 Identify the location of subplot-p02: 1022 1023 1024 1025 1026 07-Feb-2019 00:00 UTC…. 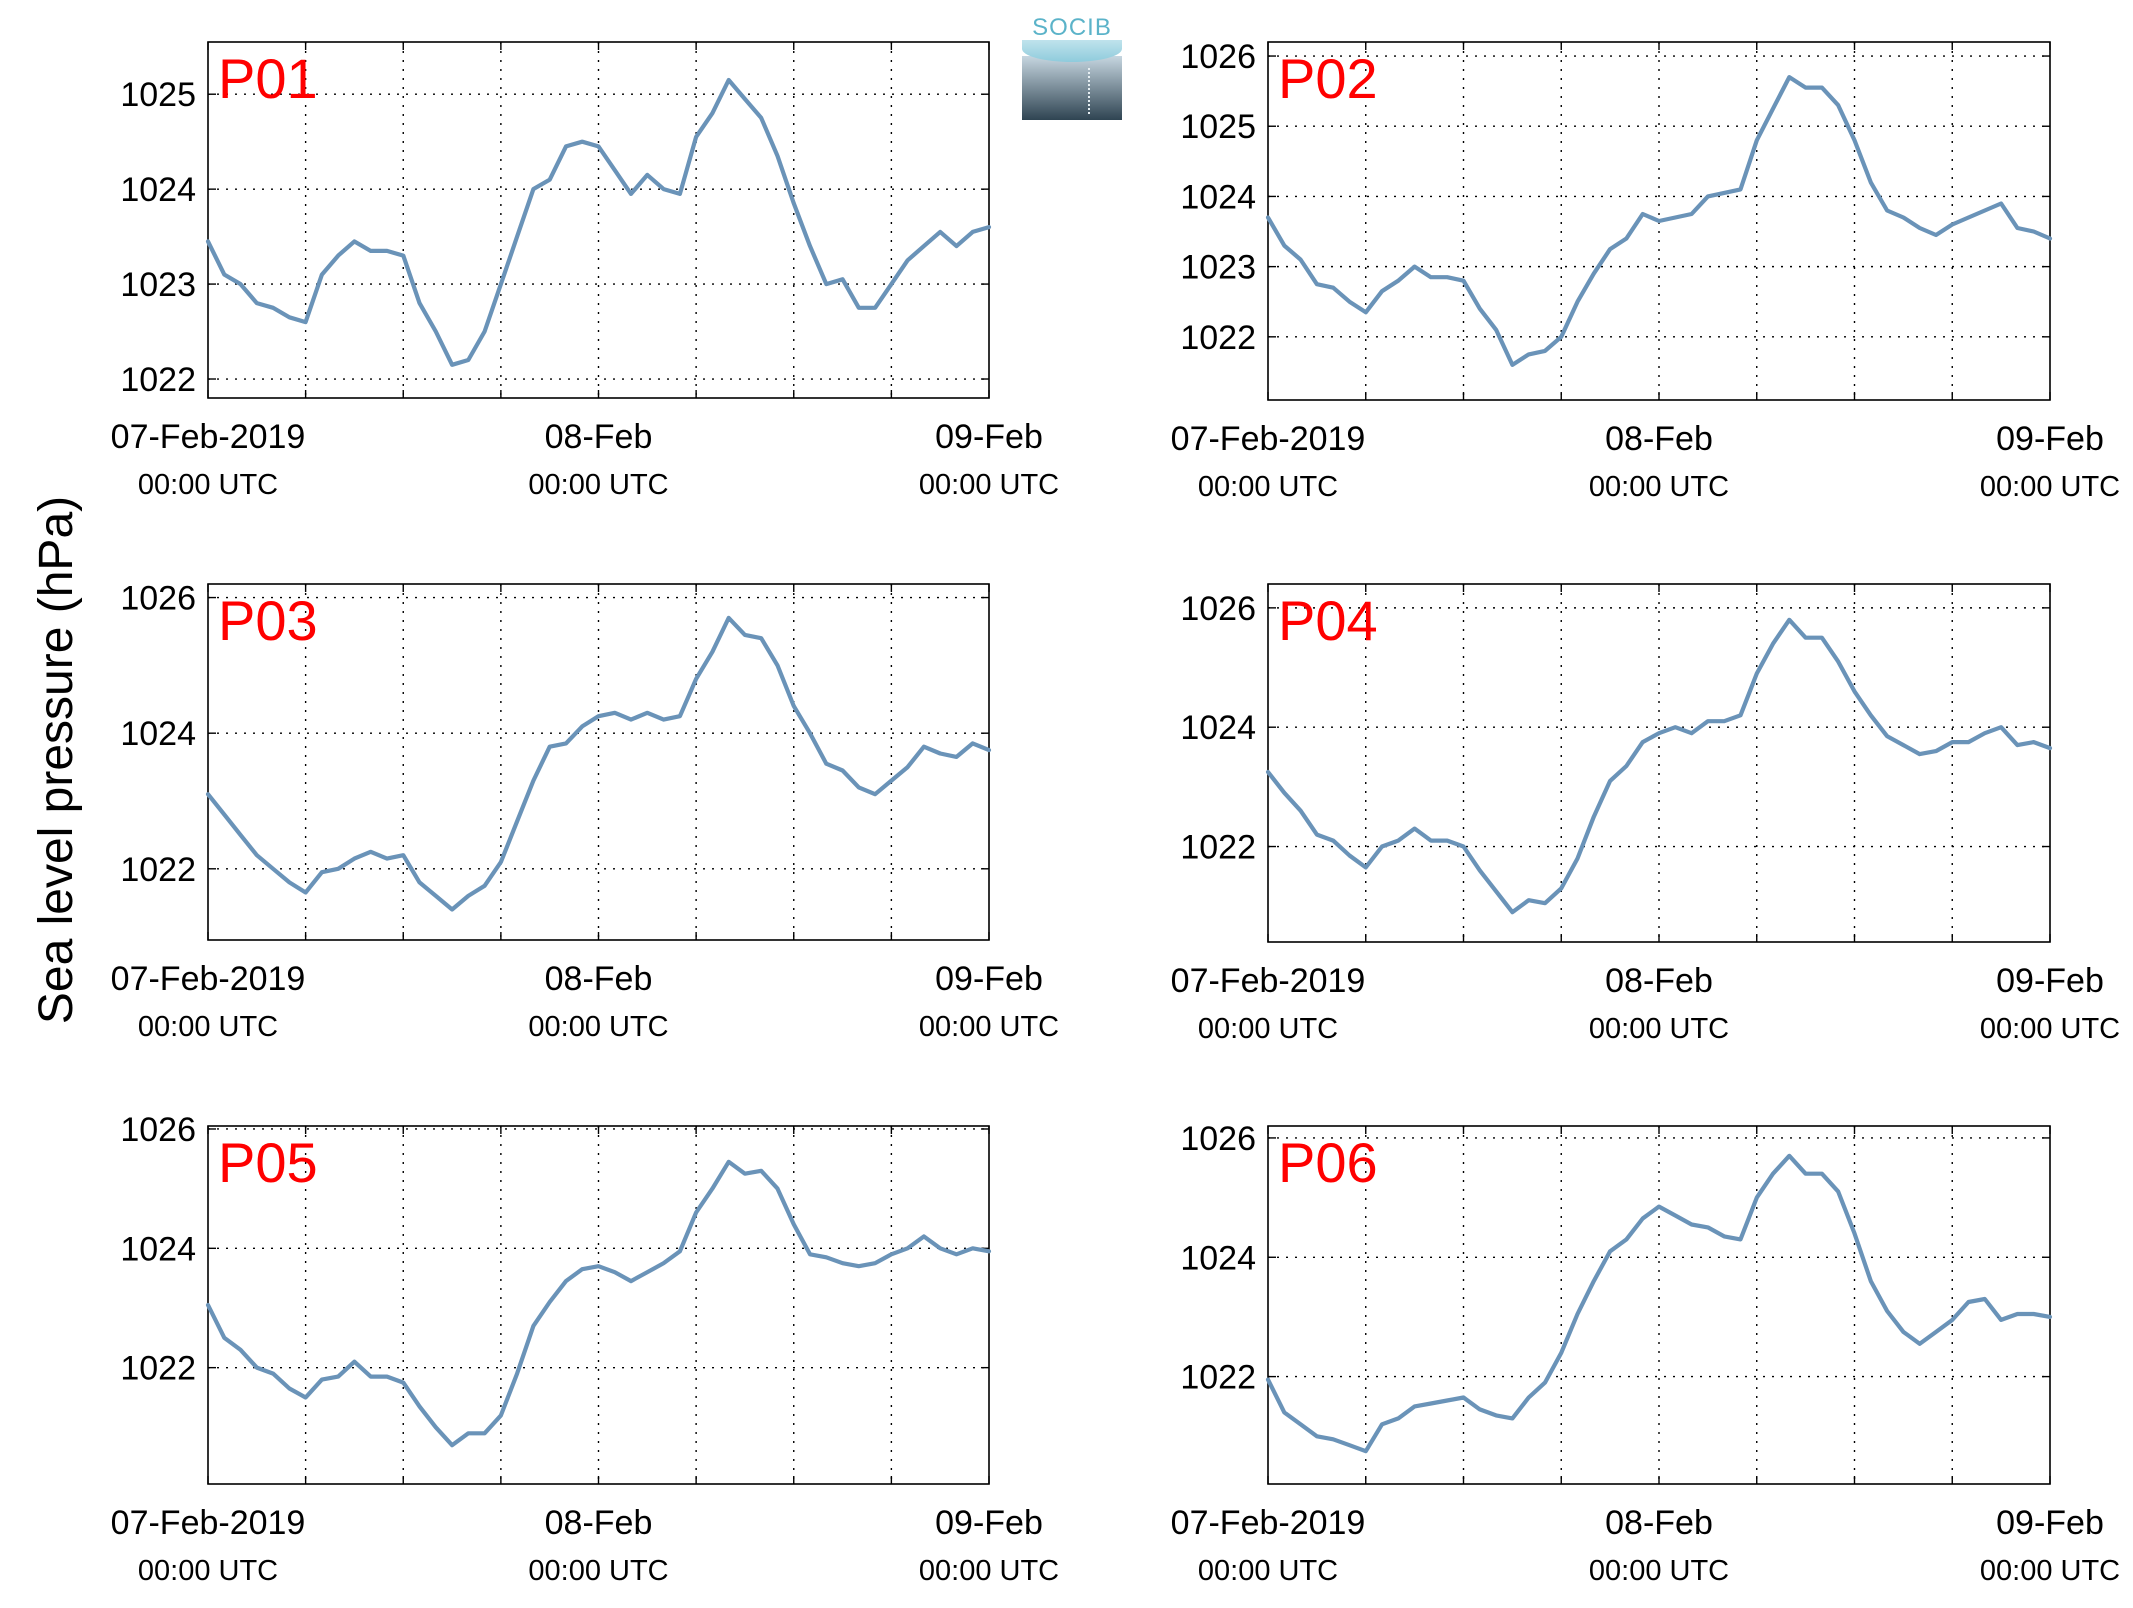
(1645, 270).